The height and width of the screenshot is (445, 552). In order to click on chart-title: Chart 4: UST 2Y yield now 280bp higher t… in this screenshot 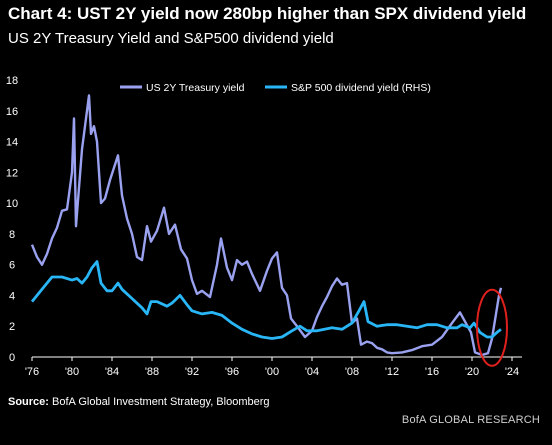, I will do `click(267, 13)`.